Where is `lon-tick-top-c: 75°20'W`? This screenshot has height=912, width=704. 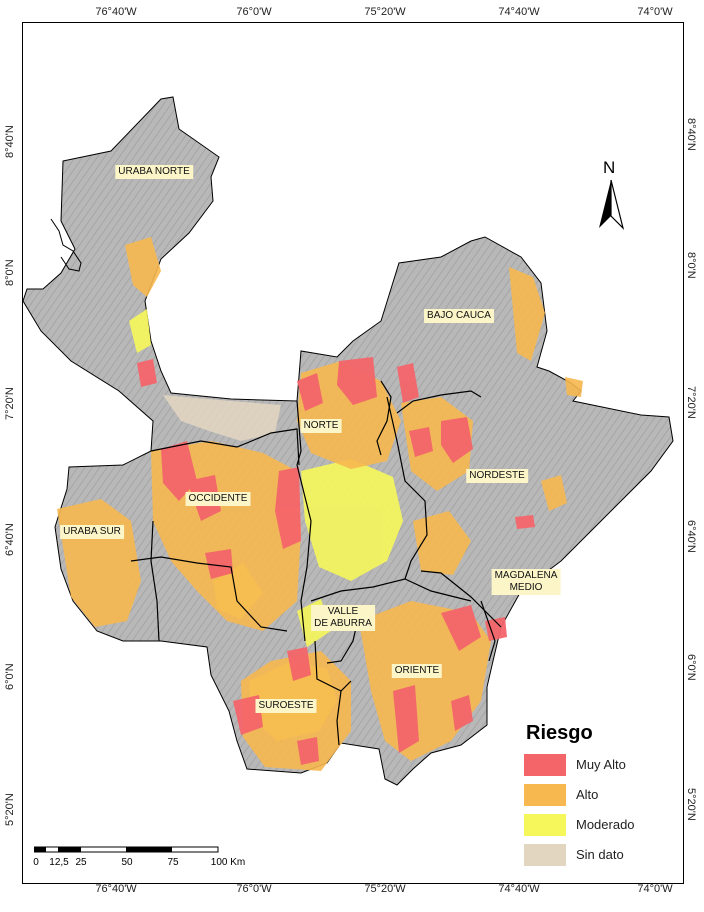 lon-tick-top-c: 75°20'W is located at coordinates (385, 12).